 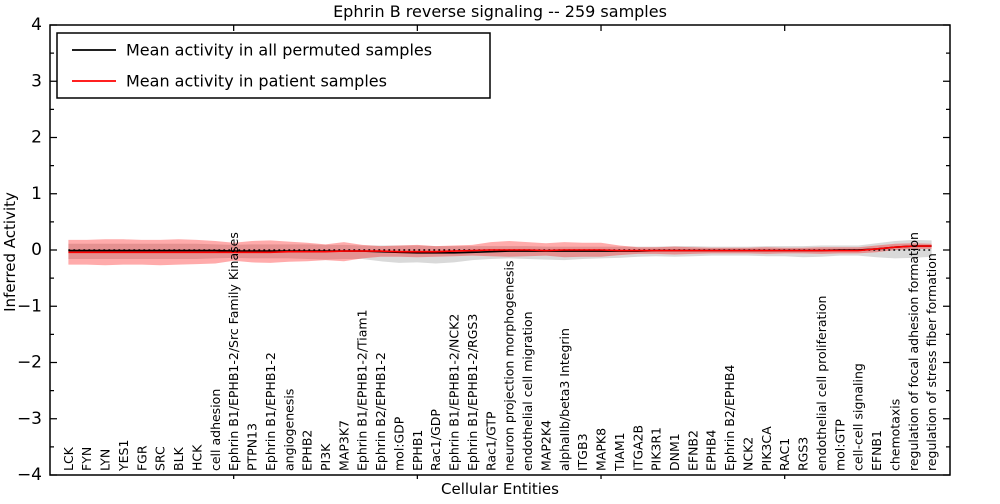 What do you see at coordinates (29, 419) in the screenshot?
I see `y-tick-label: −3` at bounding box center [29, 419].